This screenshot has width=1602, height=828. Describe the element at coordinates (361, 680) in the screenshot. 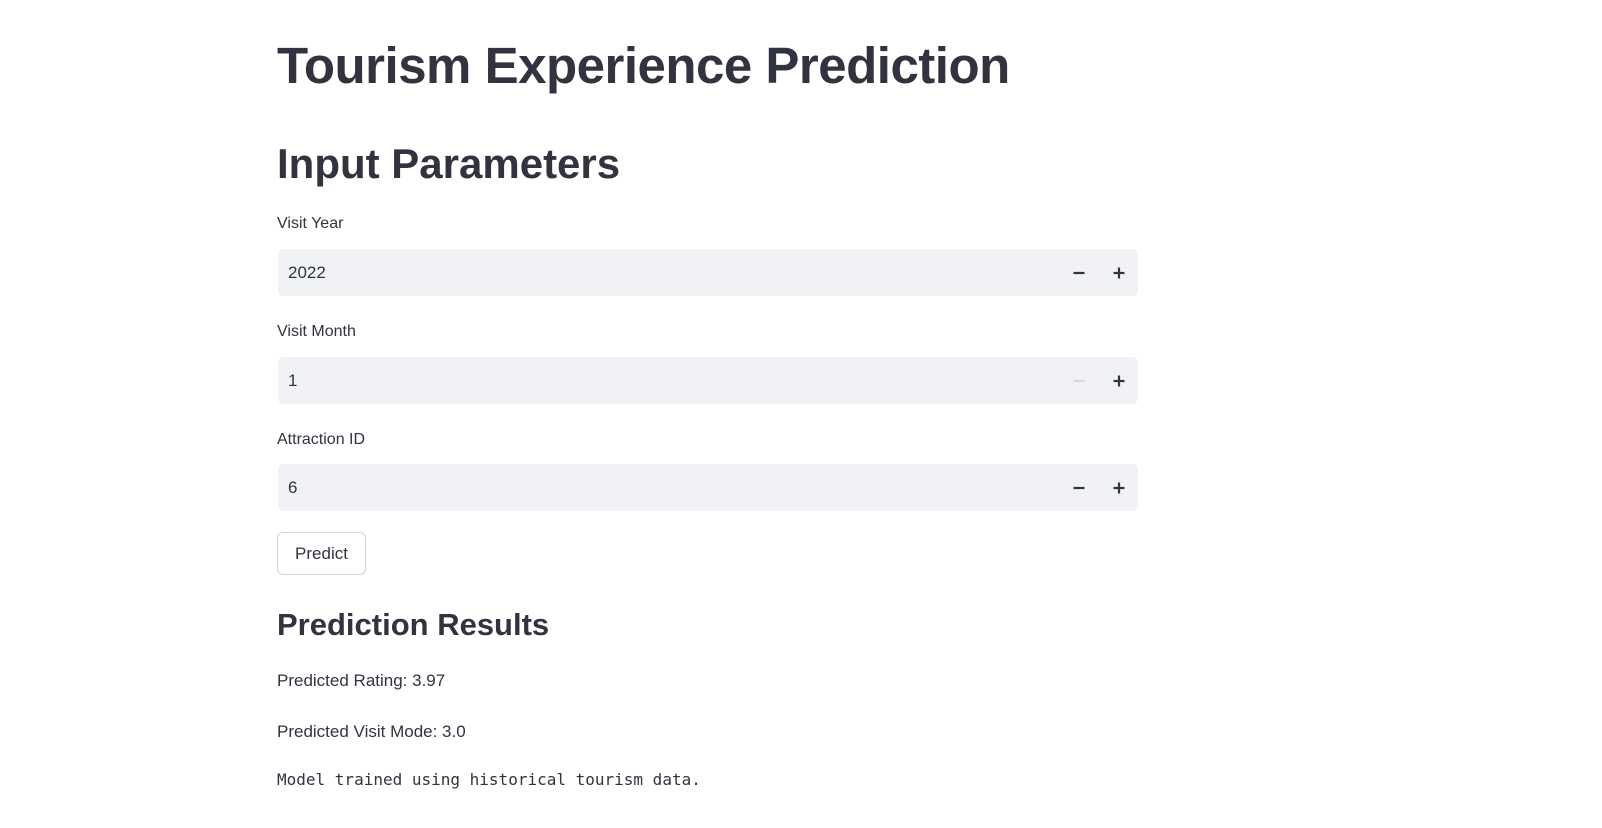

I see `predicted-rating-text: Predicted Rating: 3.97` at that location.